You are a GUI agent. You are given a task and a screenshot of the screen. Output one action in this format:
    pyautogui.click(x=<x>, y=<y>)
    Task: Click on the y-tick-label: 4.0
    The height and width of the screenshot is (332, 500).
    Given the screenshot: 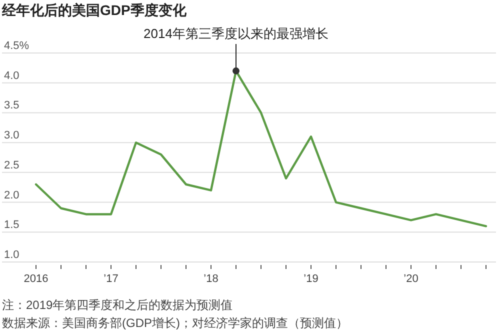 What is the action you would take?
    pyautogui.click(x=12, y=76)
    